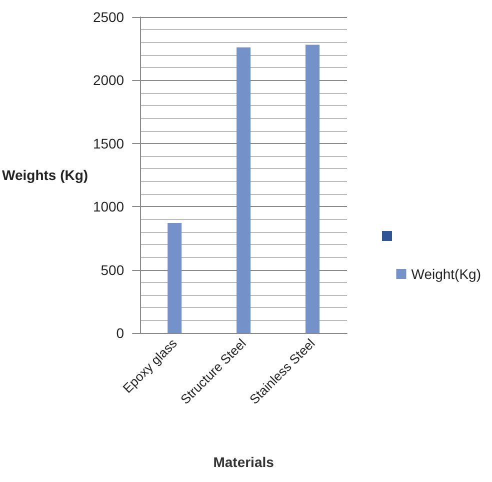 Image resolution: width=492 pixels, height=482 pixels. I want to click on y-tick-label: 1500, so click(108, 143).